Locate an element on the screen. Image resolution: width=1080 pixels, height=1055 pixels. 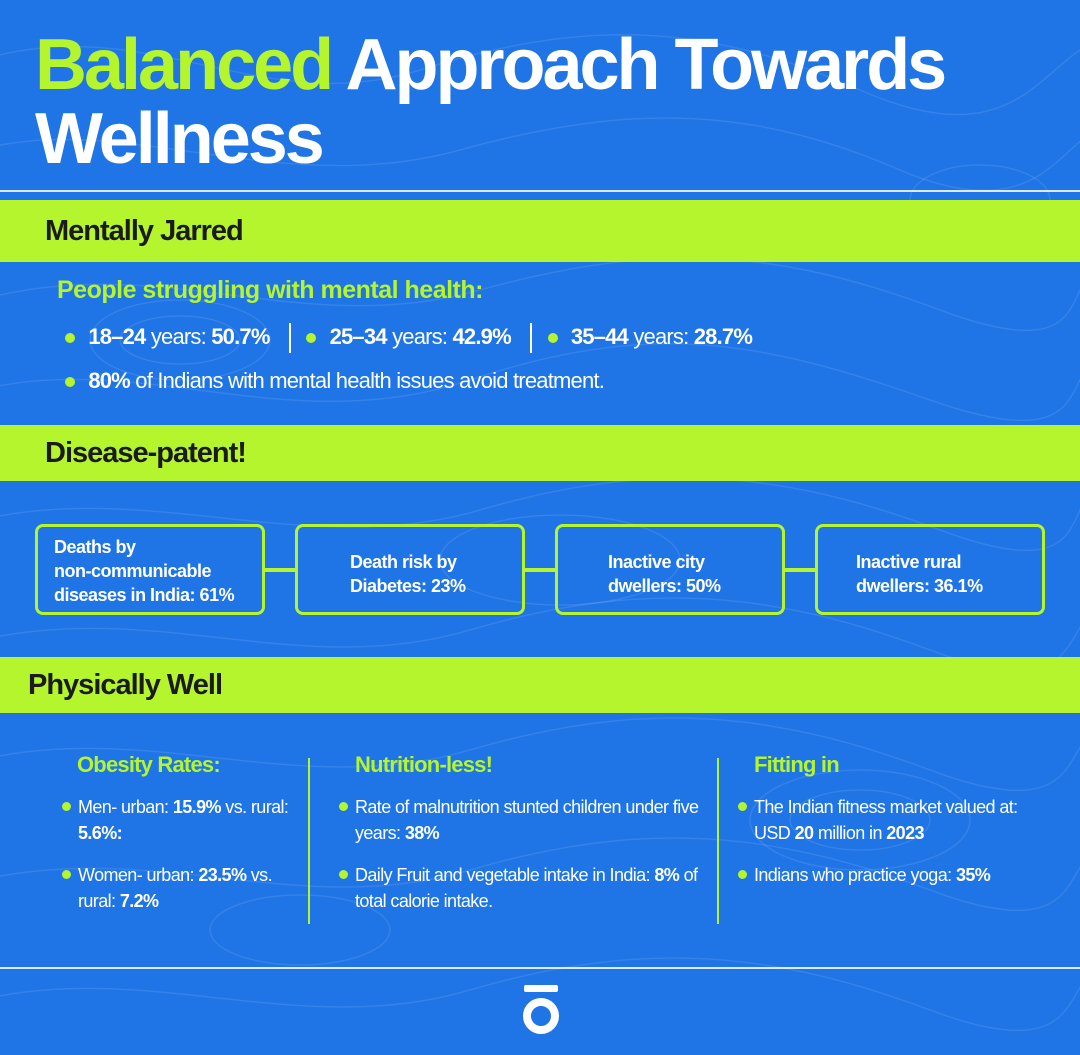
age-label: 35–44 years: 28.7% is located at coordinates (661, 336).